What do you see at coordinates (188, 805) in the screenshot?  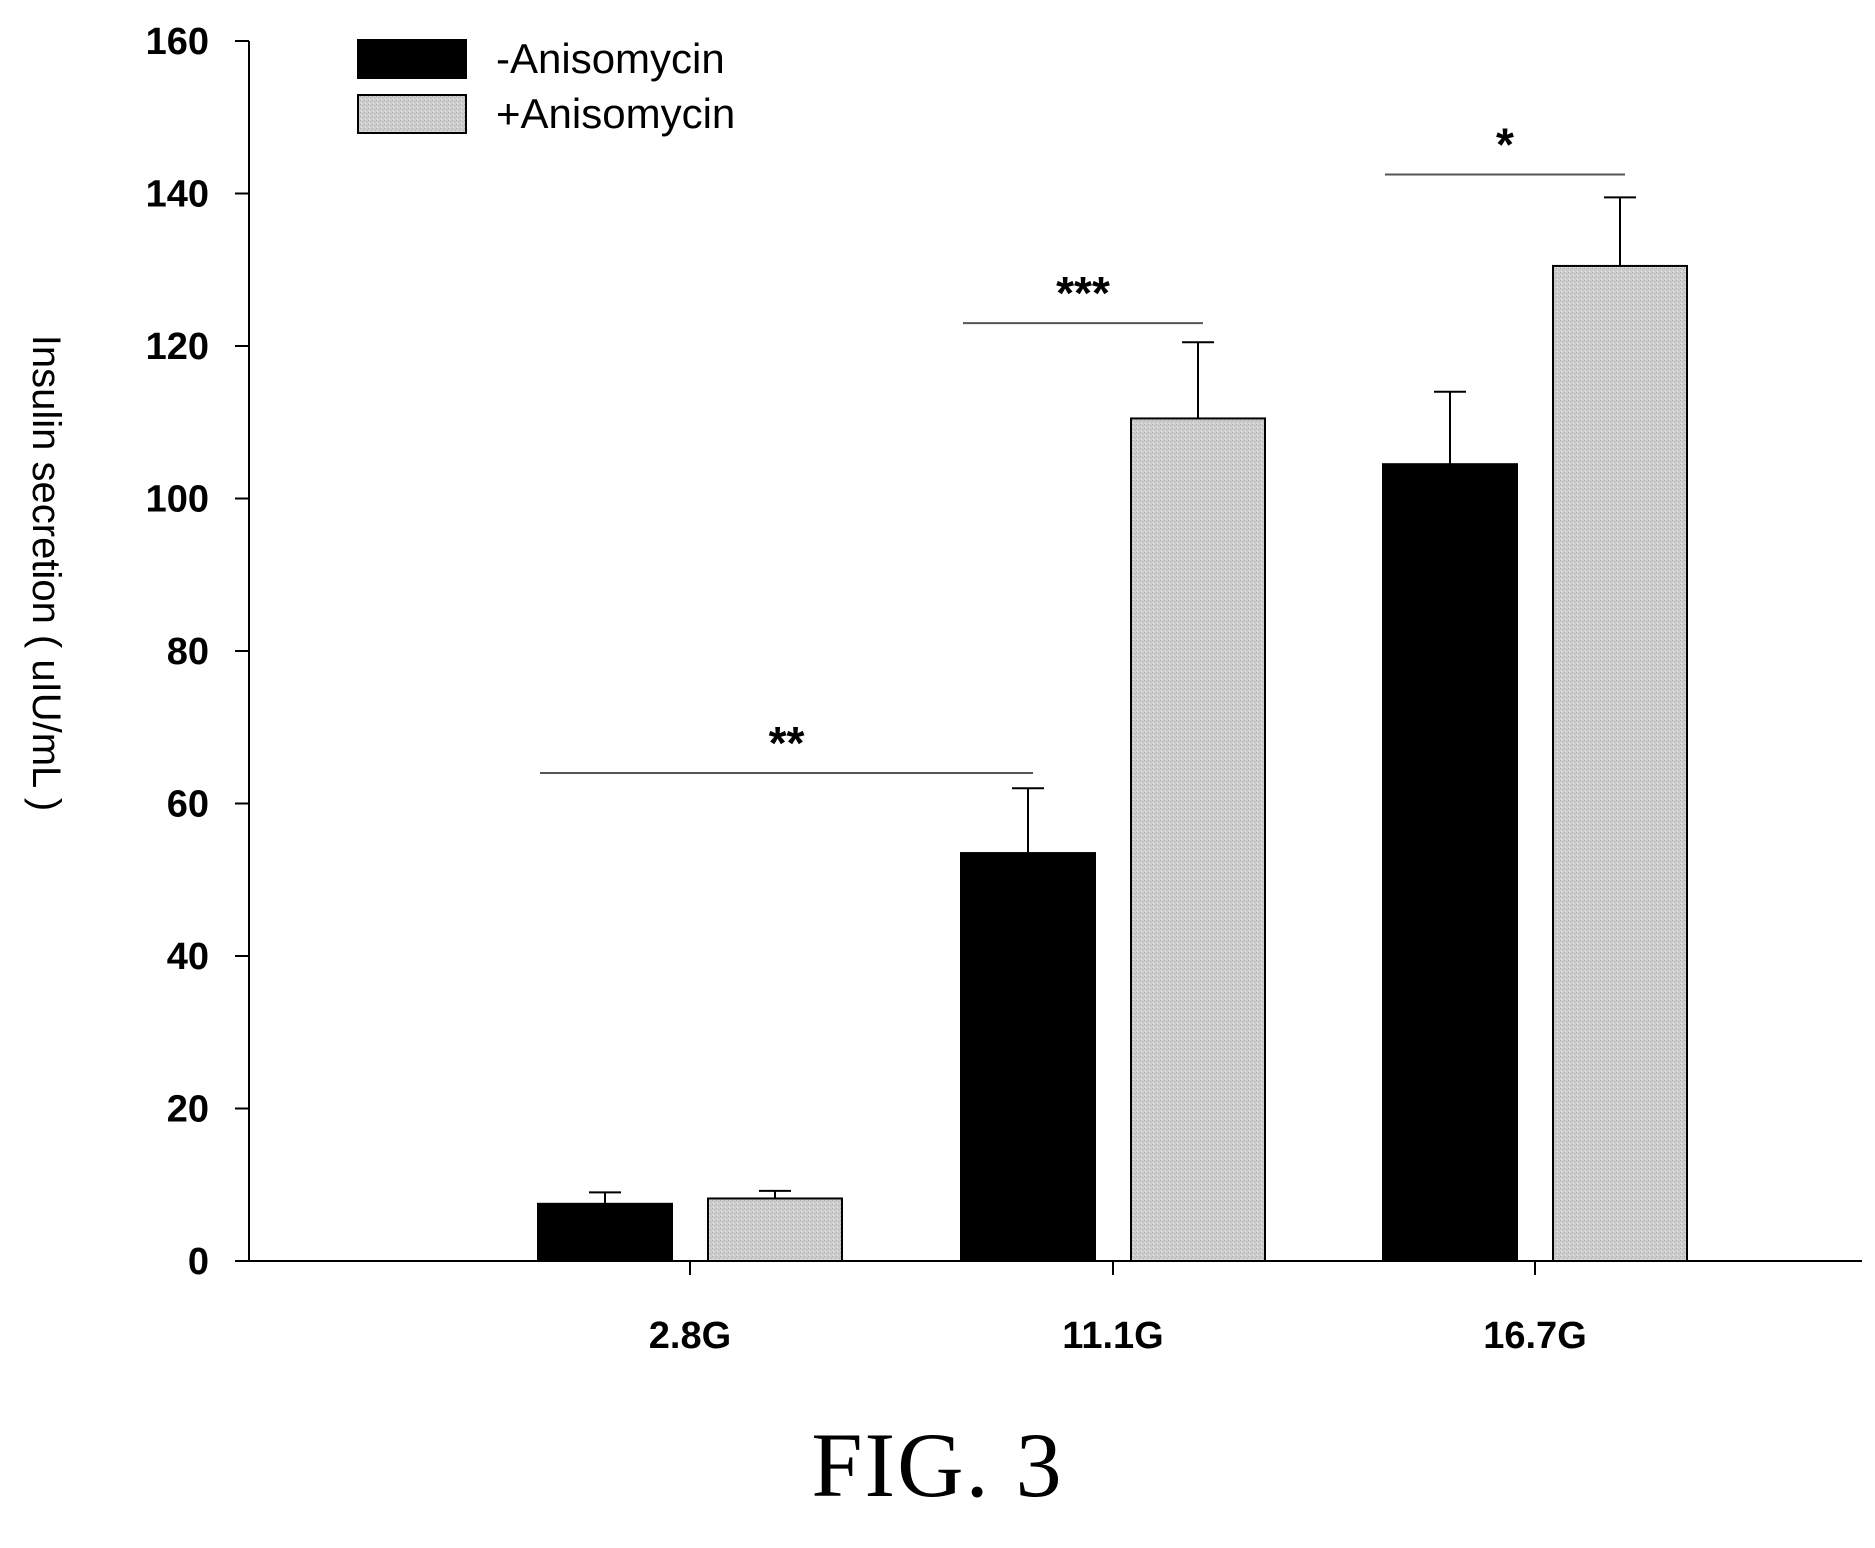 I see `y-tick-label: 60` at bounding box center [188, 805].